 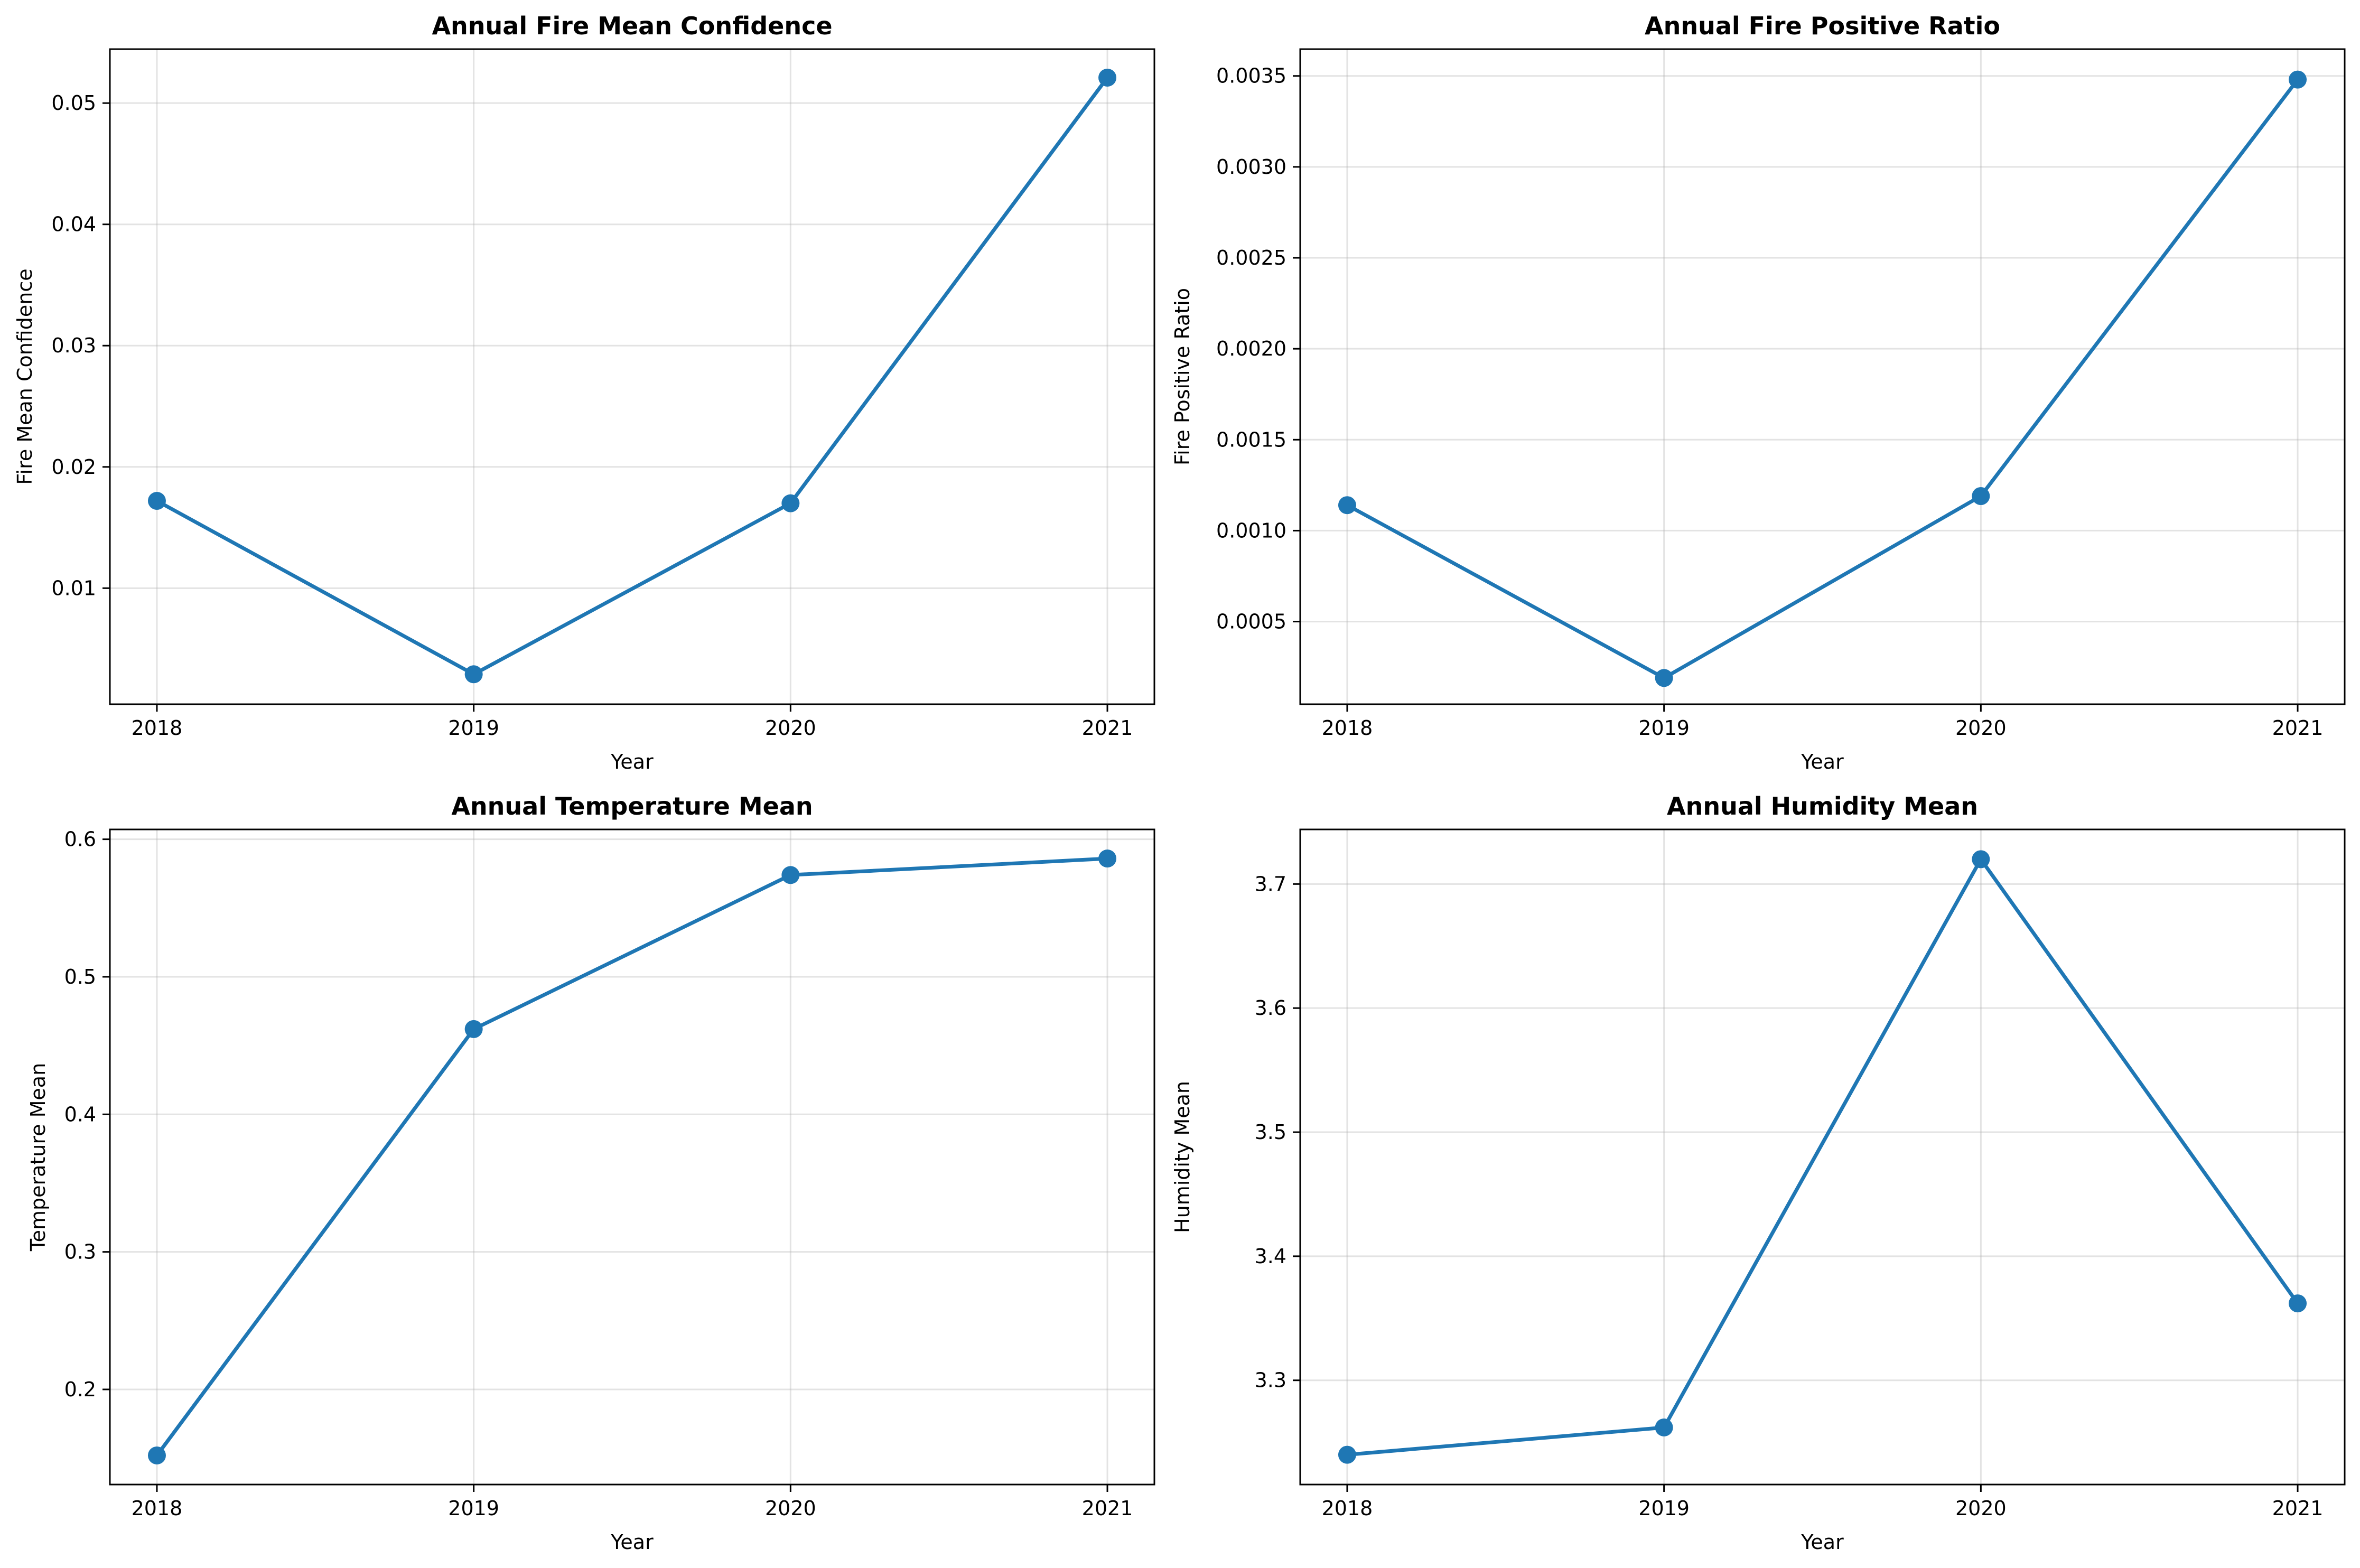 What do you see at coordinates (1251, 621) in the screenshot?
I see `y-tick-label: 0.0005` at bounding box center [1251, 621].